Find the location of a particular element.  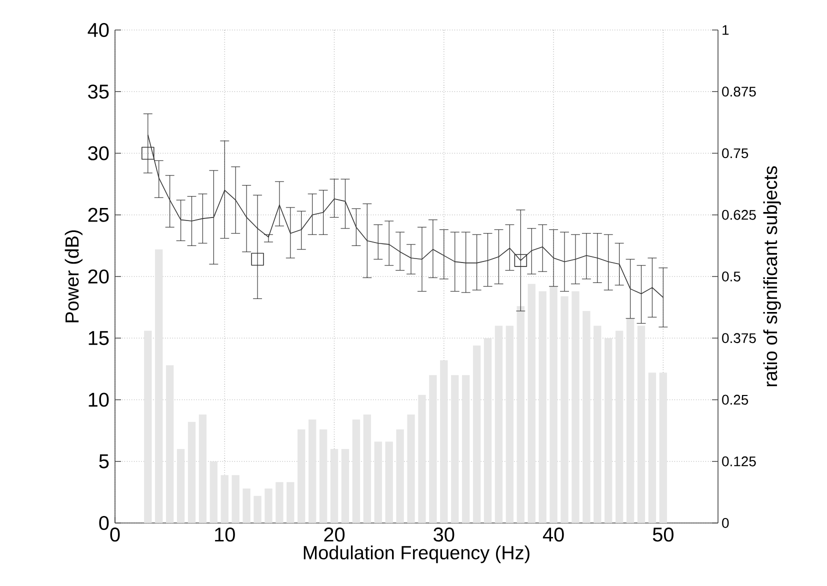

y-tick-label: 30 is located at coordinates (98, 153).